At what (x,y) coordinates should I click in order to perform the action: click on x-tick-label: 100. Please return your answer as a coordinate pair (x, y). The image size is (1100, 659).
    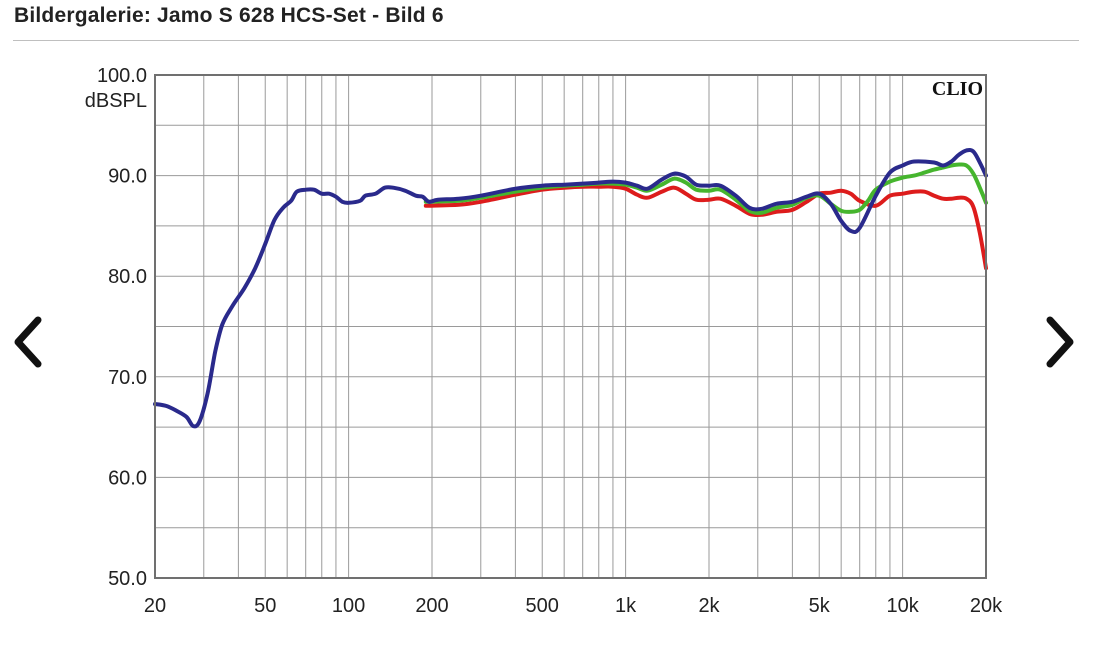
    Looking at the image, I should click on (348, 606).